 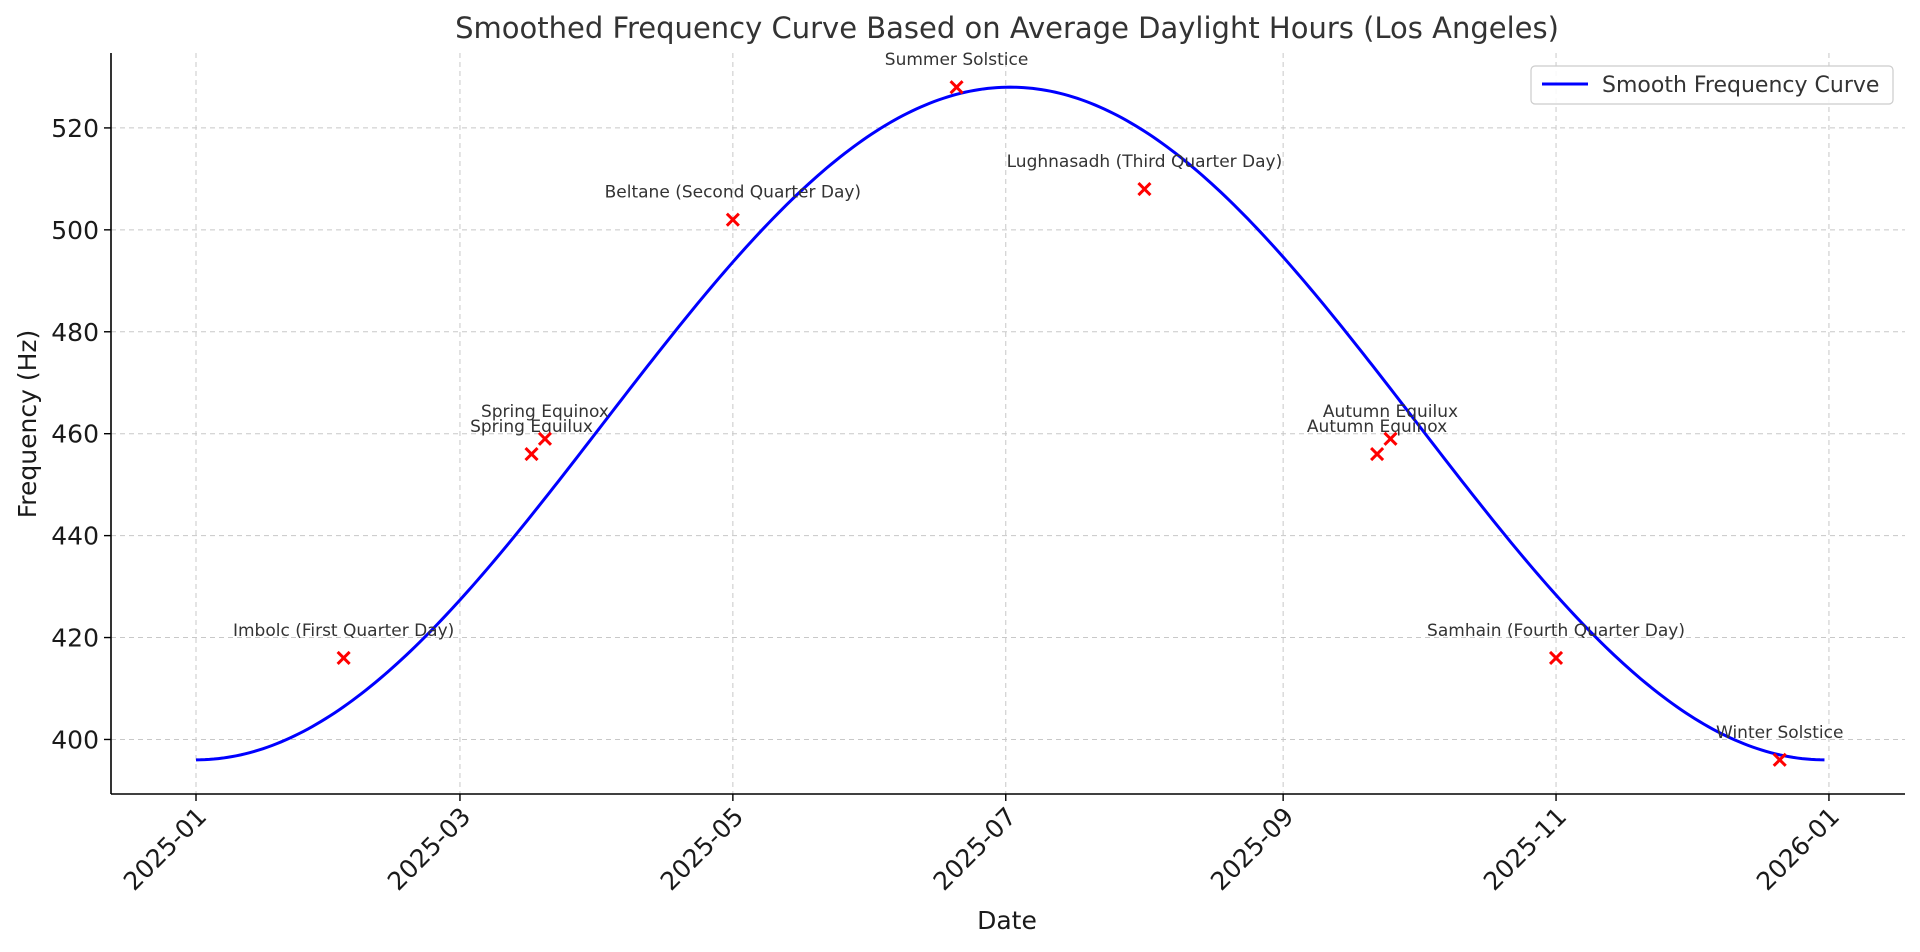 What do you see at coordinates (1798, 849) in the screenshot?
I see `x-tick-label: 2026-01` at bounding box center [1798, 849].